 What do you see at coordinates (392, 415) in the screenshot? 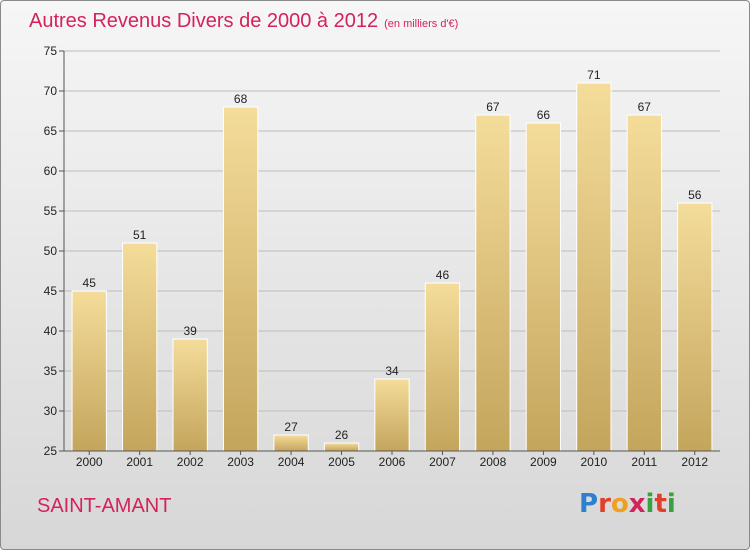
I see `bar-2006` at bounding box center [392, 415].